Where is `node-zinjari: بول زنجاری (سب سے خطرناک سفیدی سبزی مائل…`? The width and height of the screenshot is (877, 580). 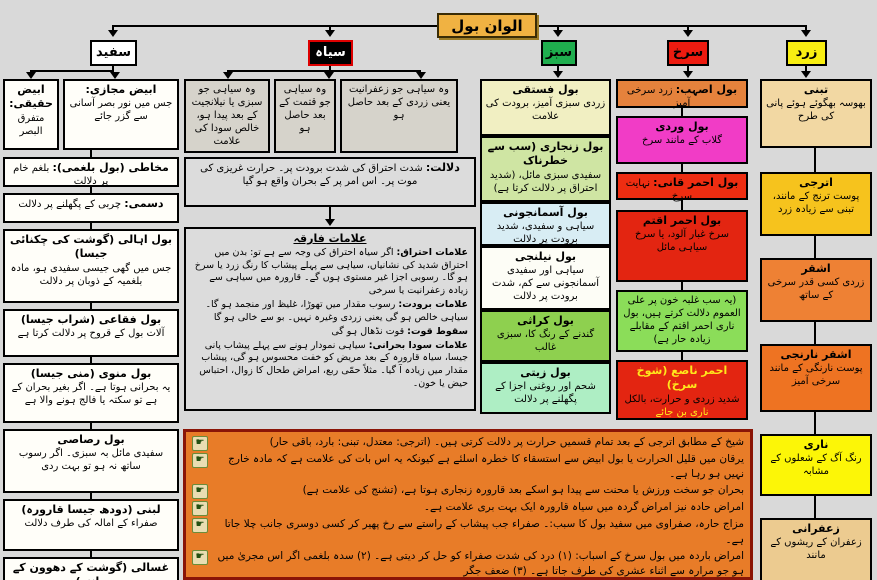 node-zinjari: بول زنجاری (سب سے خطرناک سفیدی سبزی مائل… is located at coordinates (545, 169).